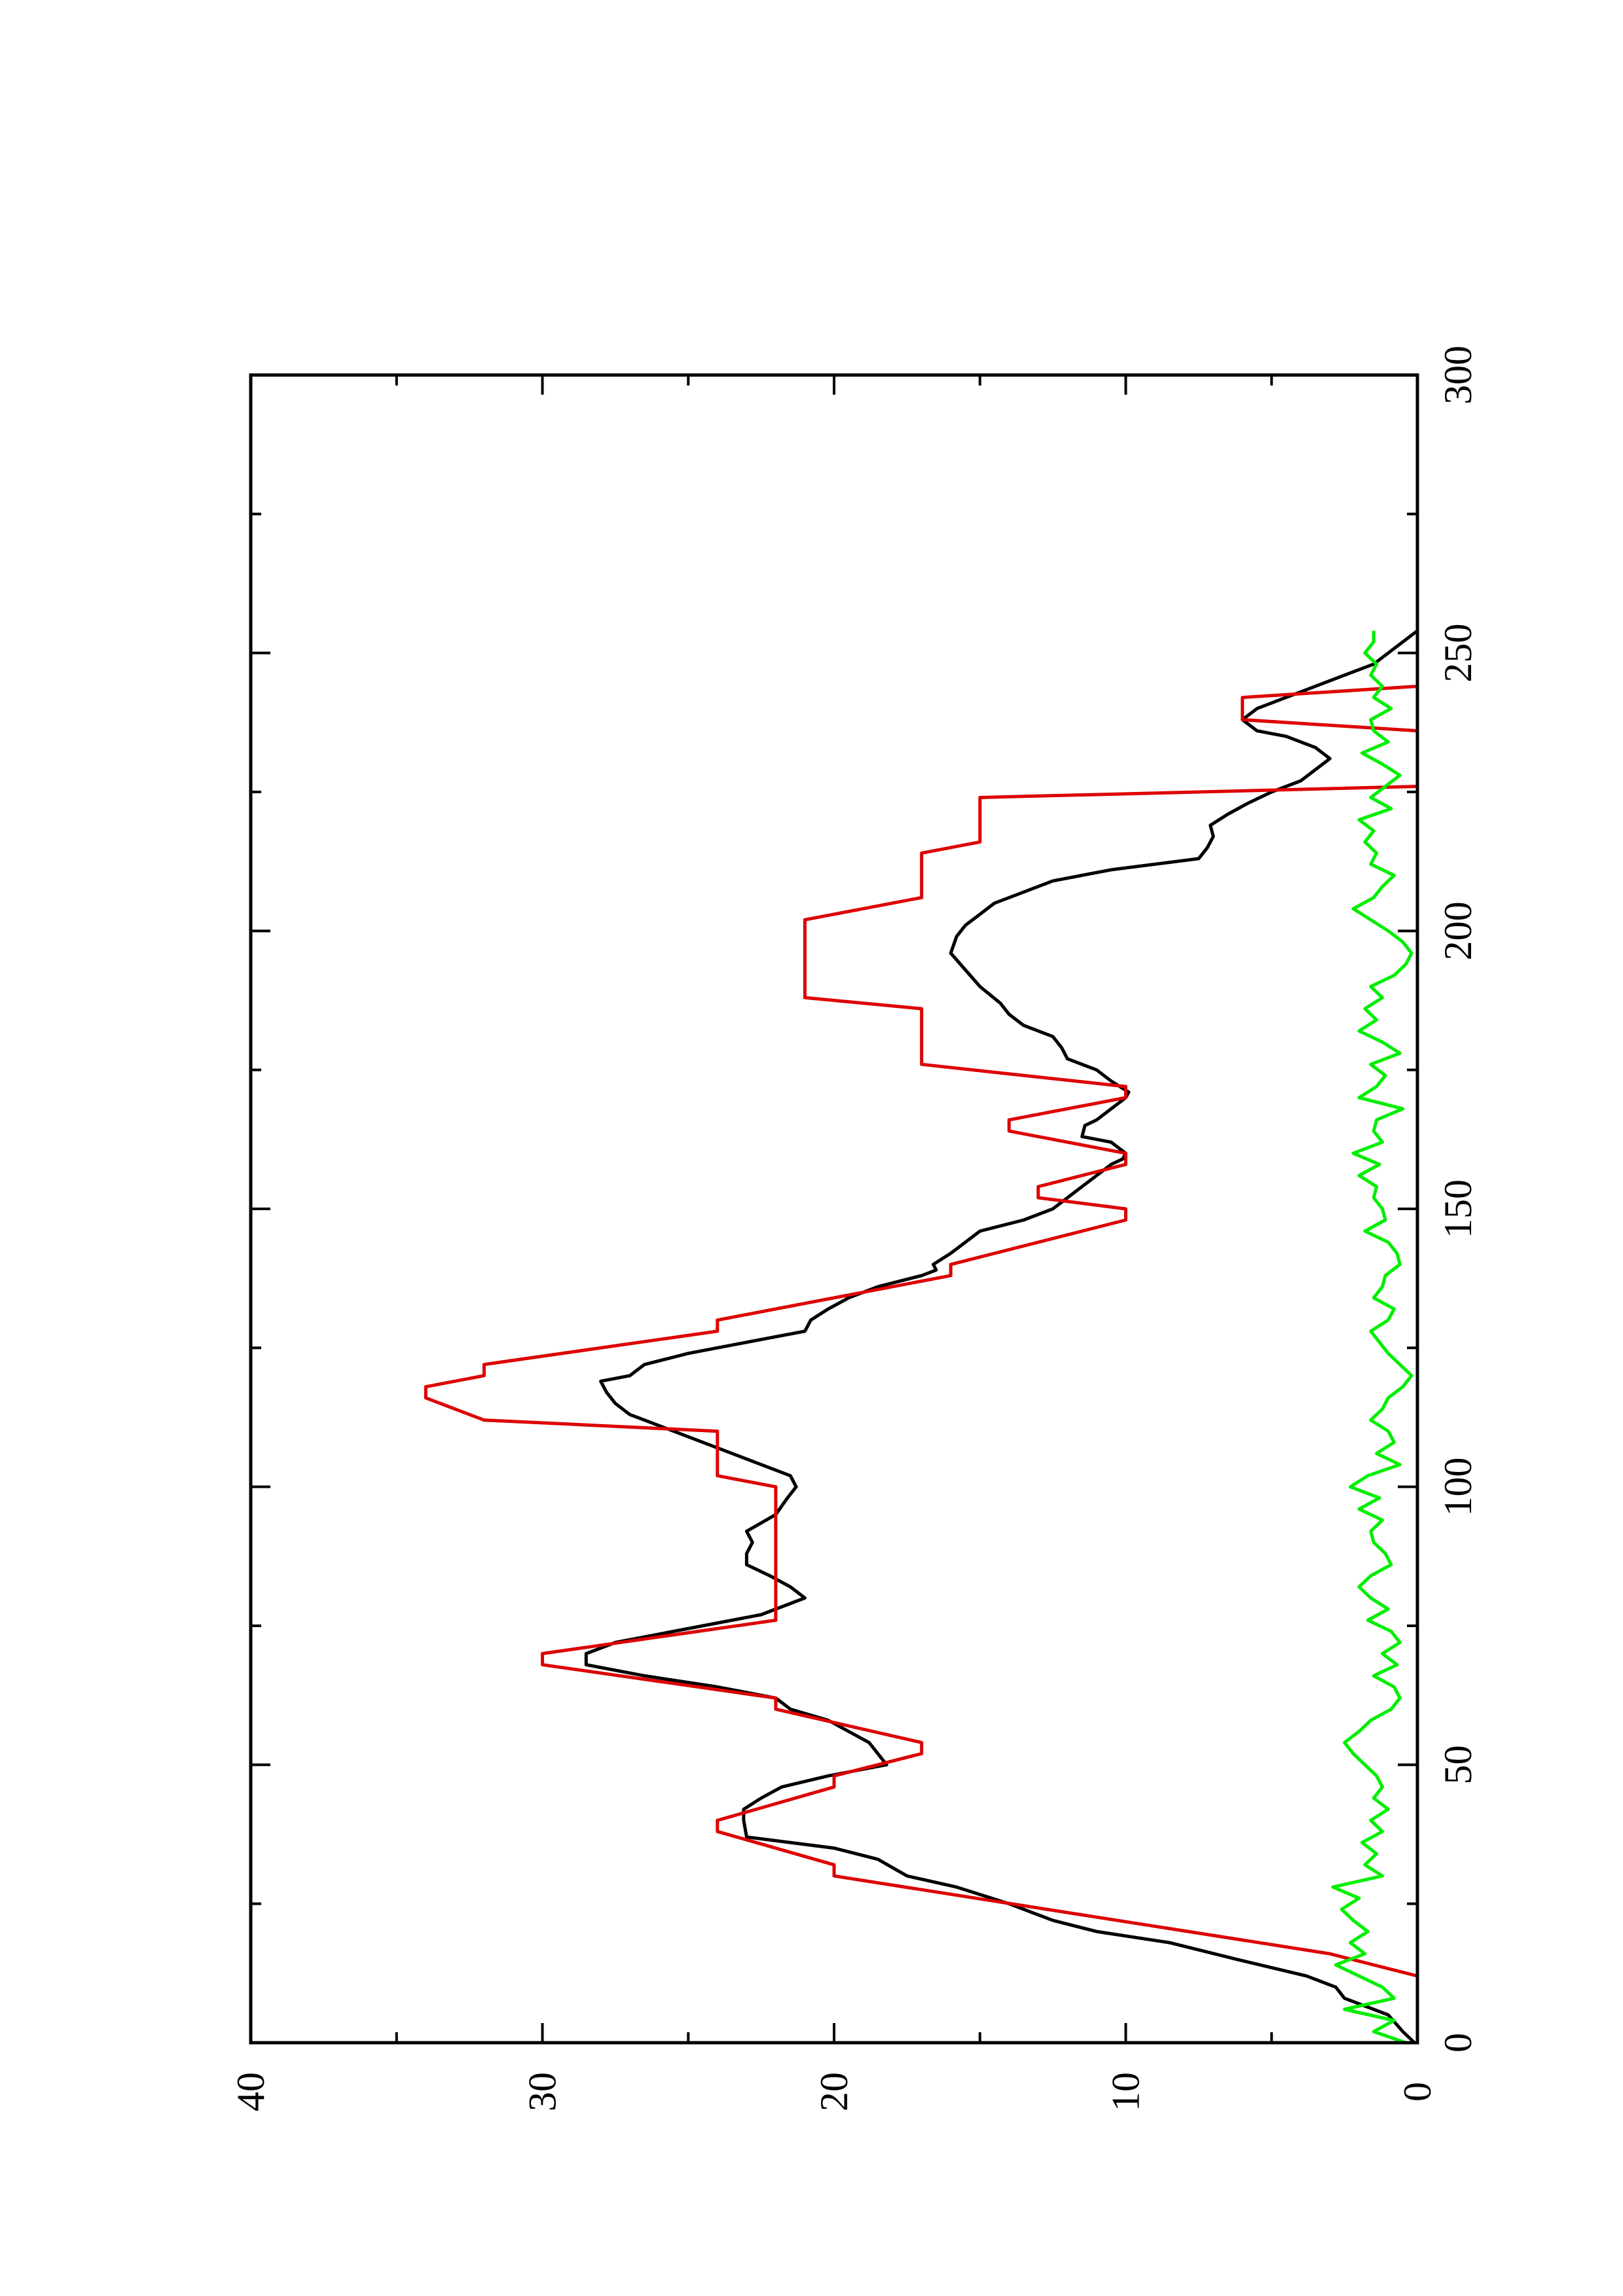 This screenshot has width=1623, height=2296. Describe the element at coordinates (1458, 2043) in the screenshot. I see `x-tick-label-0: 0` at that location.